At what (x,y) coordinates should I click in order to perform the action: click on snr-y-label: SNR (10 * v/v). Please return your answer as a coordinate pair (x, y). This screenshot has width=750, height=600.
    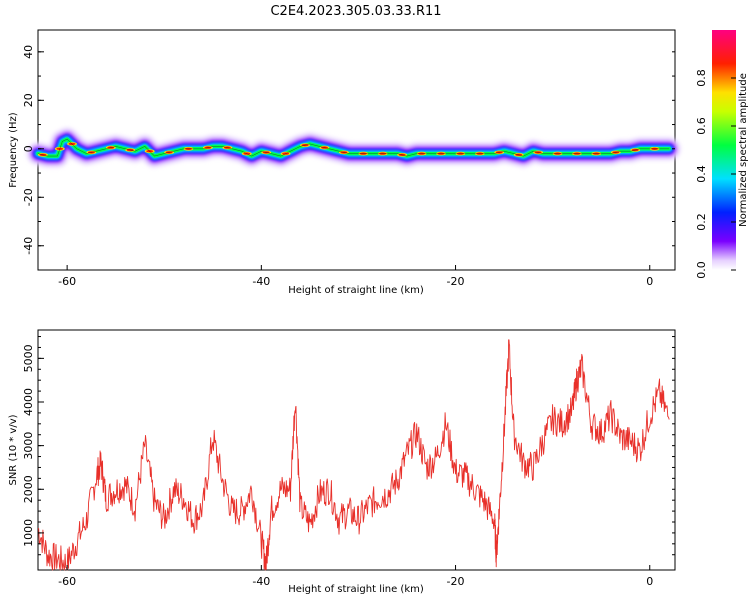
    Looking at the image, I should click on (13, 449).